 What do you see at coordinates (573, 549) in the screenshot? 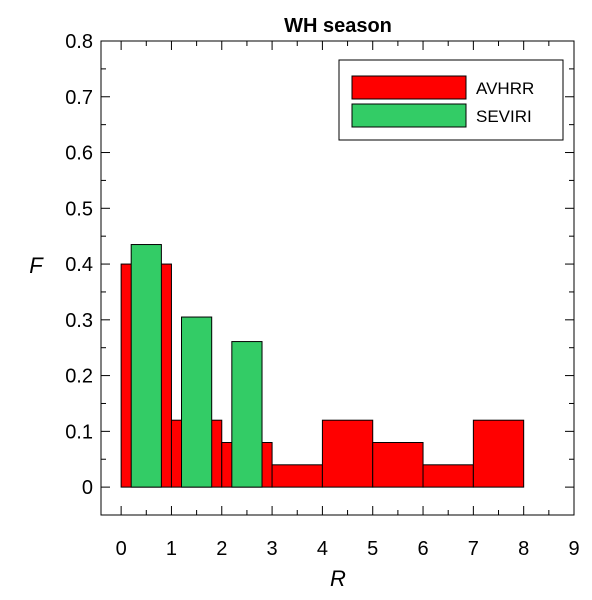
I see `x-tick-label: 9` at bounding box center [573, 549].